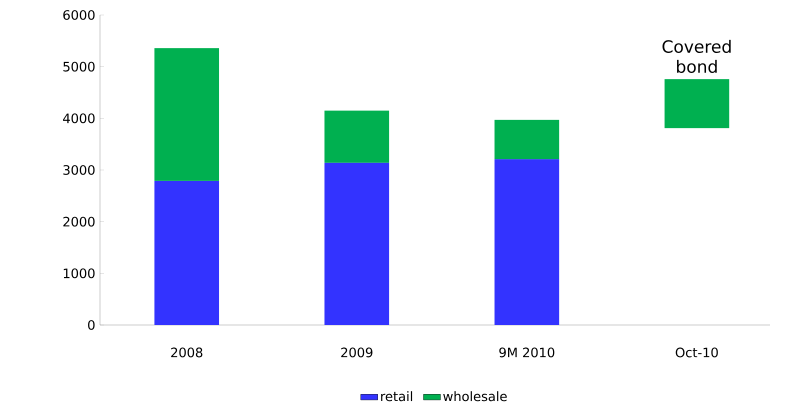  What do you see at coordinates (697, 353) in the screenshot?
I see `x-tick-label: Oct-10` at bounding box center [697, 353].